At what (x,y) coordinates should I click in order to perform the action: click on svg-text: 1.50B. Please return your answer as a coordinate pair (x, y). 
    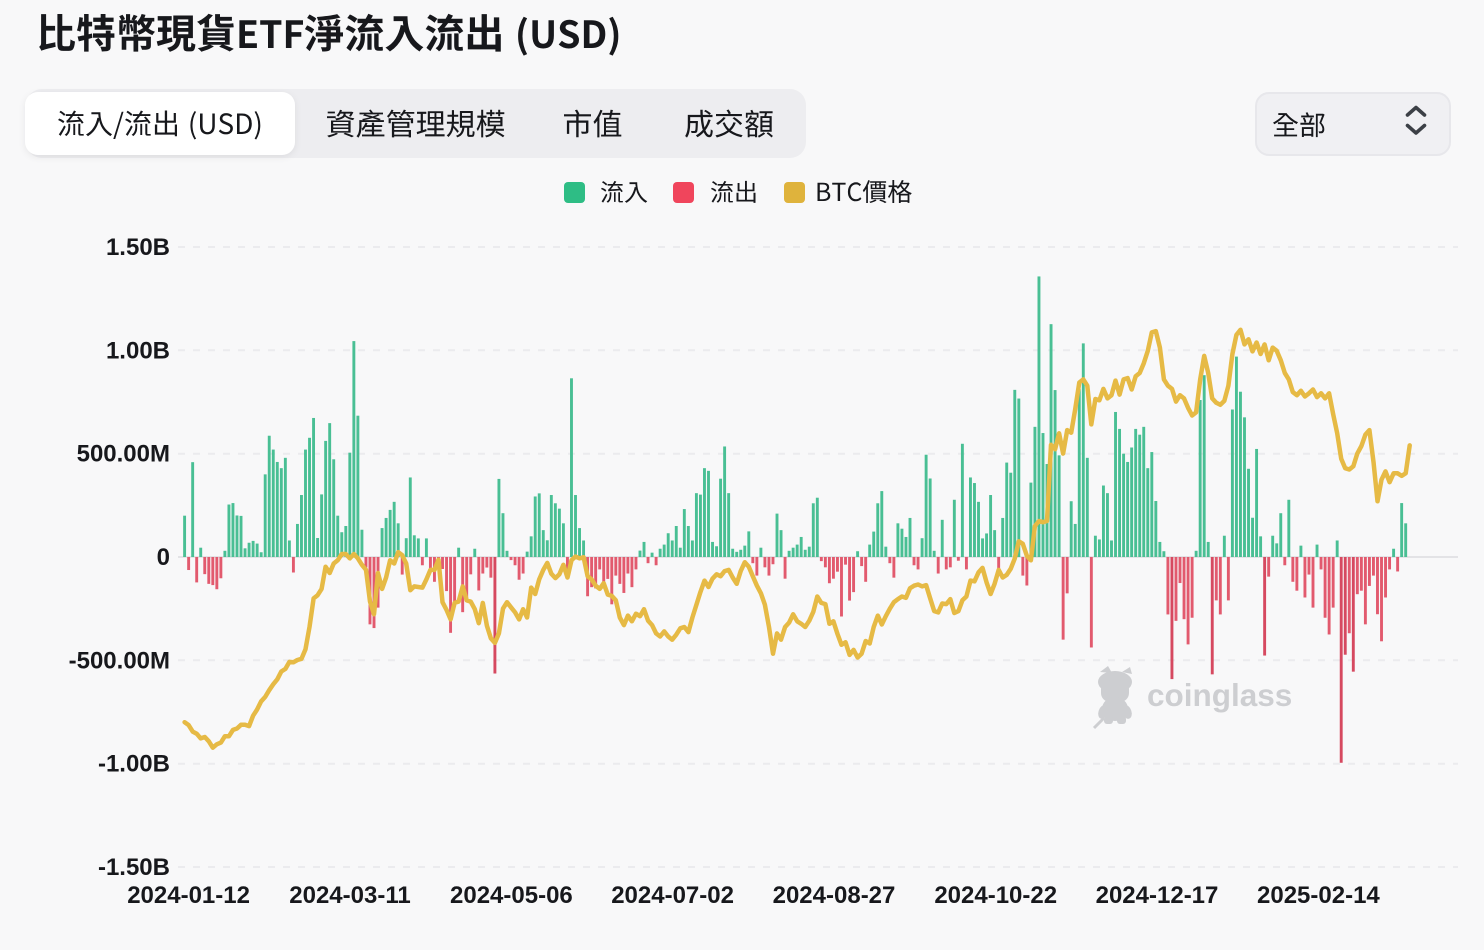
    Looking at the image, I should click on (138, 247).